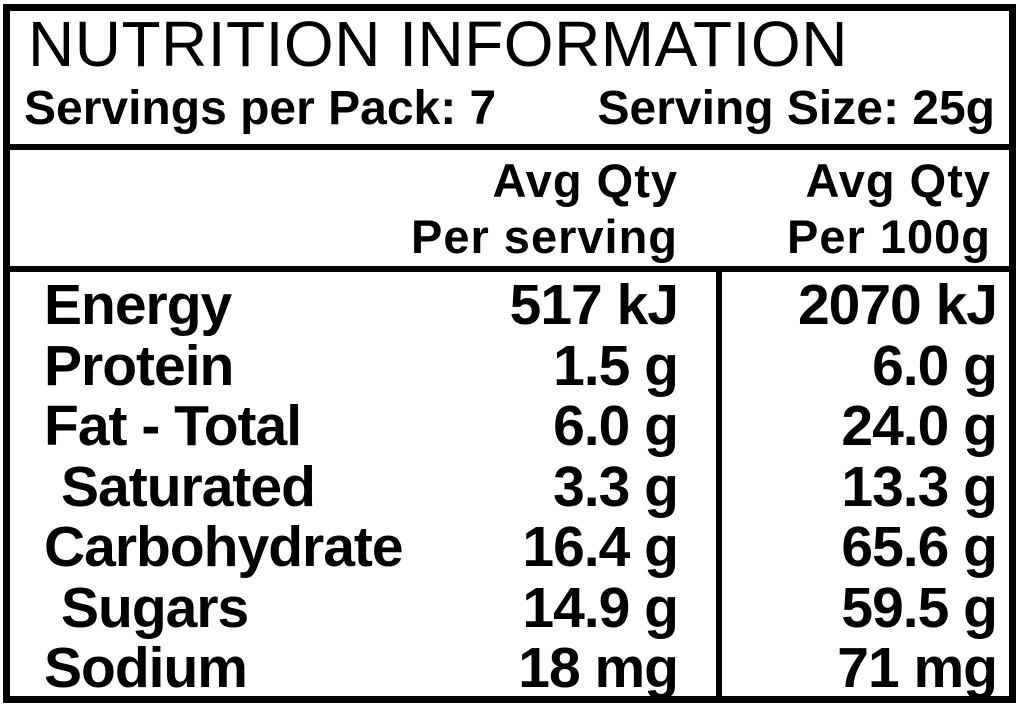 This screenshot has width=1024, height=708. I want to click on per-serving-value: 14.9 g, so click(600, 607).